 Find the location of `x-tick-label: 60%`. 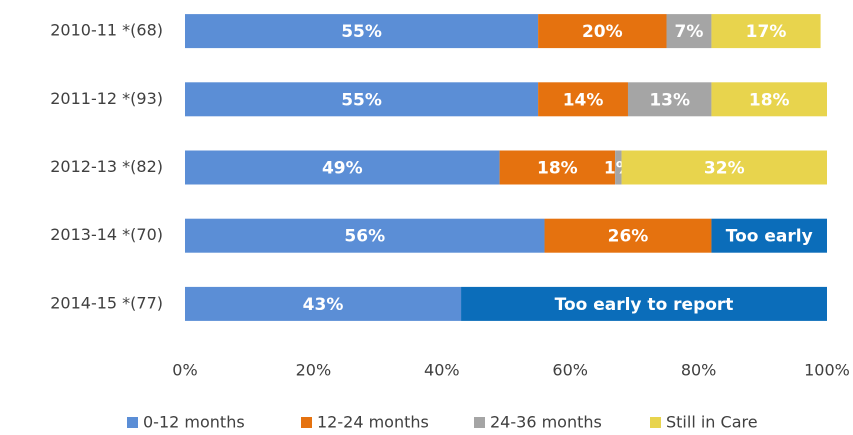

x-tick-label: 60% is located at coordinates (570, 370).